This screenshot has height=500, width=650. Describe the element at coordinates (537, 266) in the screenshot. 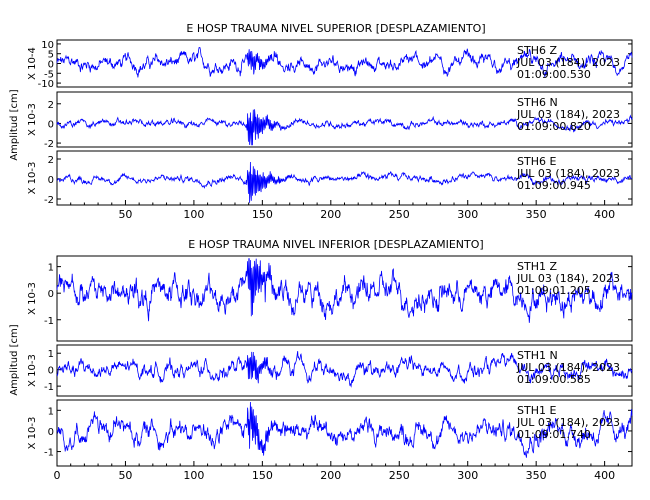

I see `station-label: STH1 Z` at that location.